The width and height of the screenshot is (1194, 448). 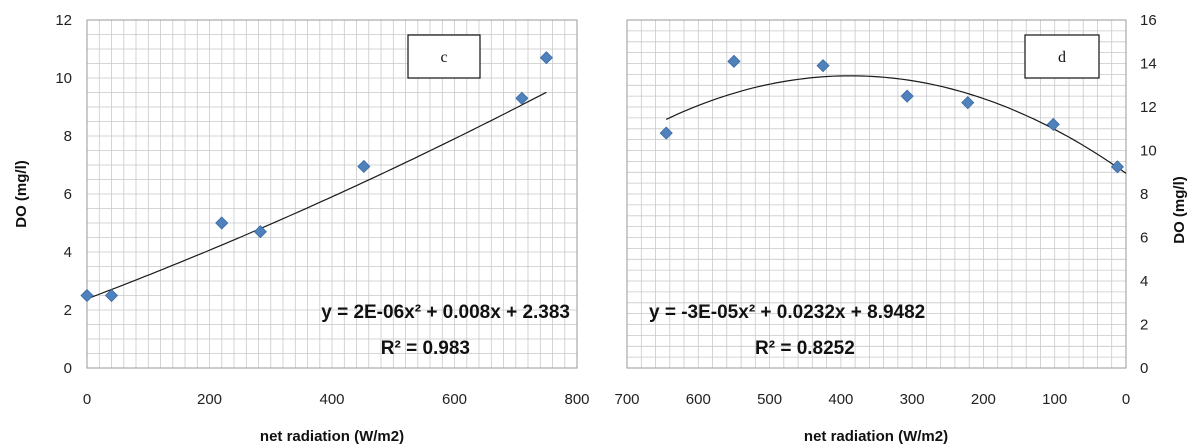 What do you see at coordinates (876, 436) in the screenshot?
I see `panel-d-x-axis-title: net radiation (W/m2)` at bounding box center [876, 436].